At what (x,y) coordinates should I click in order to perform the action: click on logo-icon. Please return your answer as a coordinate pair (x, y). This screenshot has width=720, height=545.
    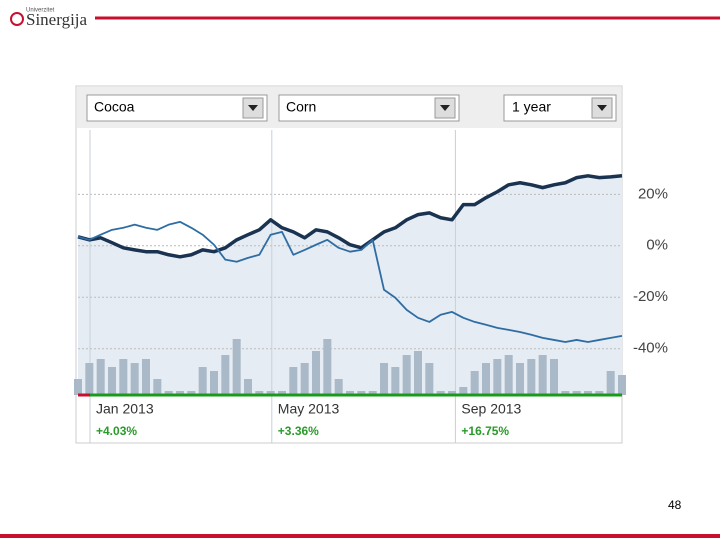
    Looking at the image, I should click on (17, 19).